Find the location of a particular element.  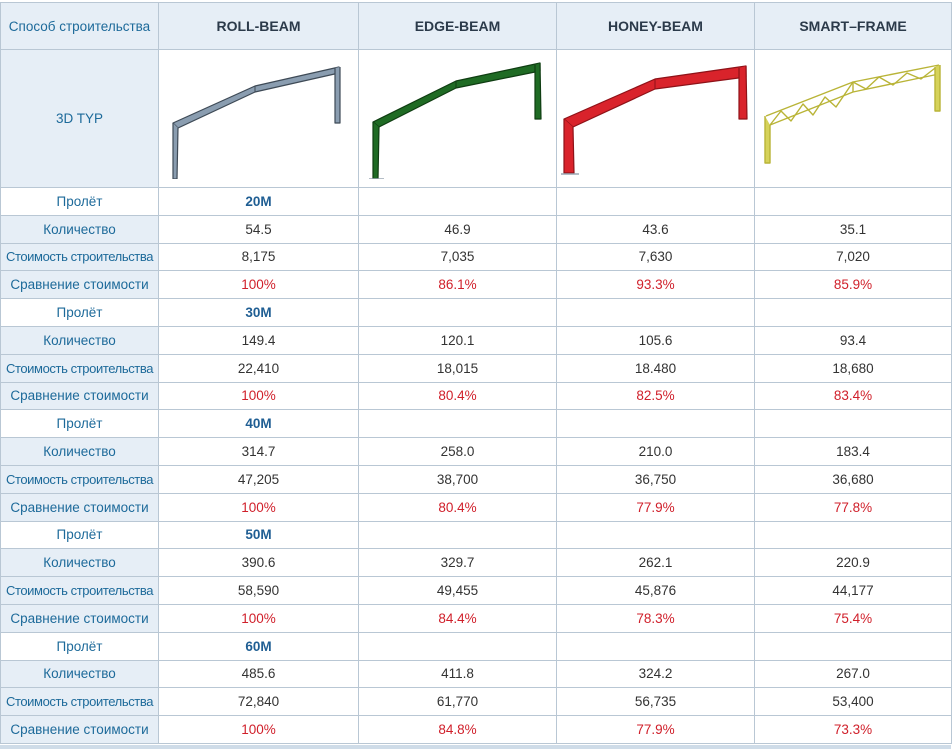

quantity-value: 262.1 is located at coordinates (655, 563).